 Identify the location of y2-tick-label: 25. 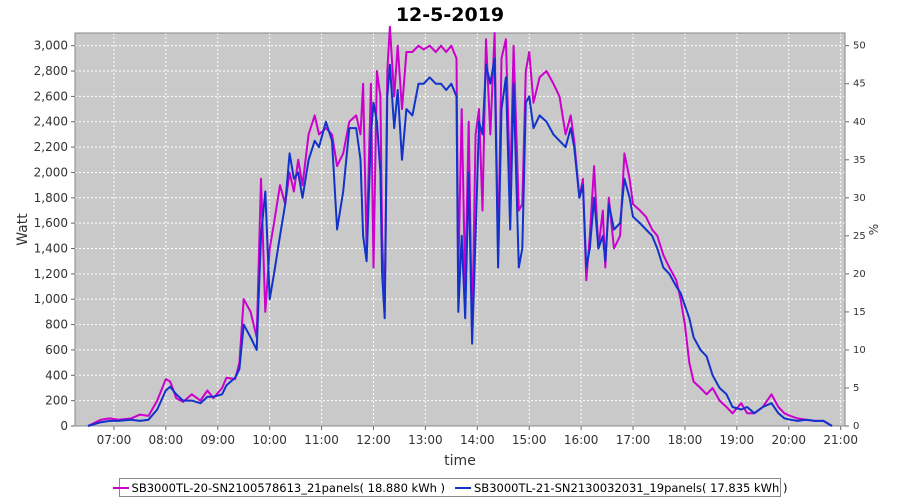
(859, 236).